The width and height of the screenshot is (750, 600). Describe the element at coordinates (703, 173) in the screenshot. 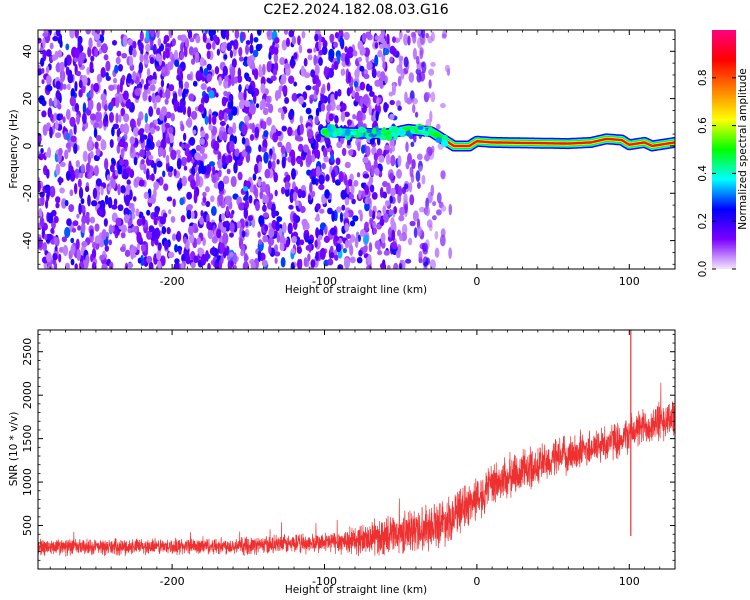

I see `colorbar-tick-label: 0.4` at that location.